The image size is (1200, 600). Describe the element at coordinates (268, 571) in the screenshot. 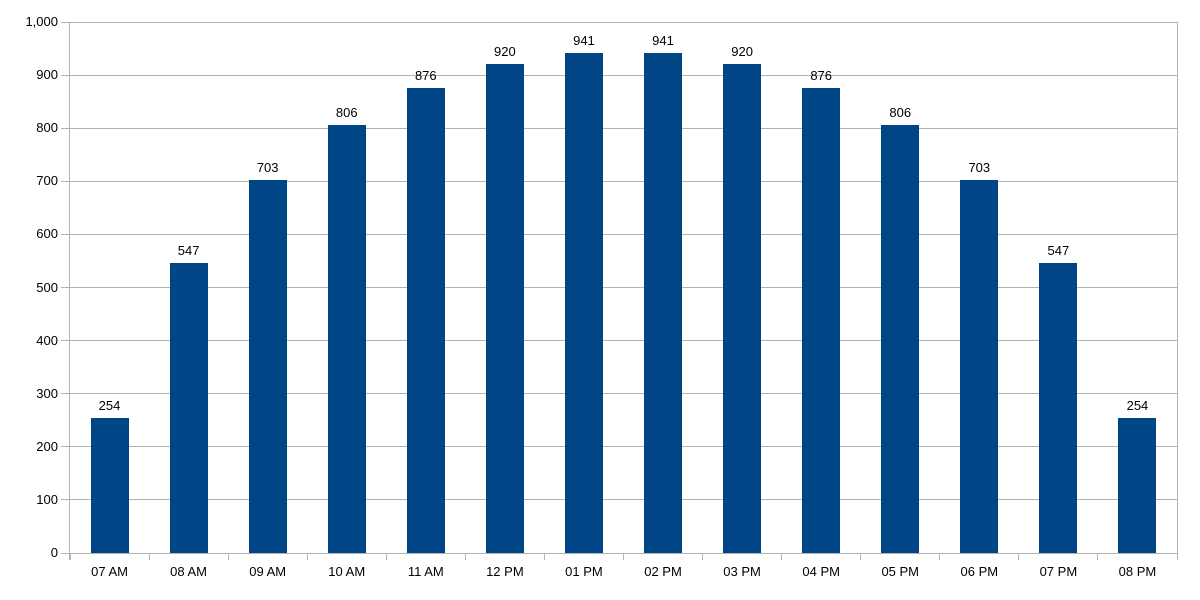

I see `x-axis-category-label: 09 AM` at that location.